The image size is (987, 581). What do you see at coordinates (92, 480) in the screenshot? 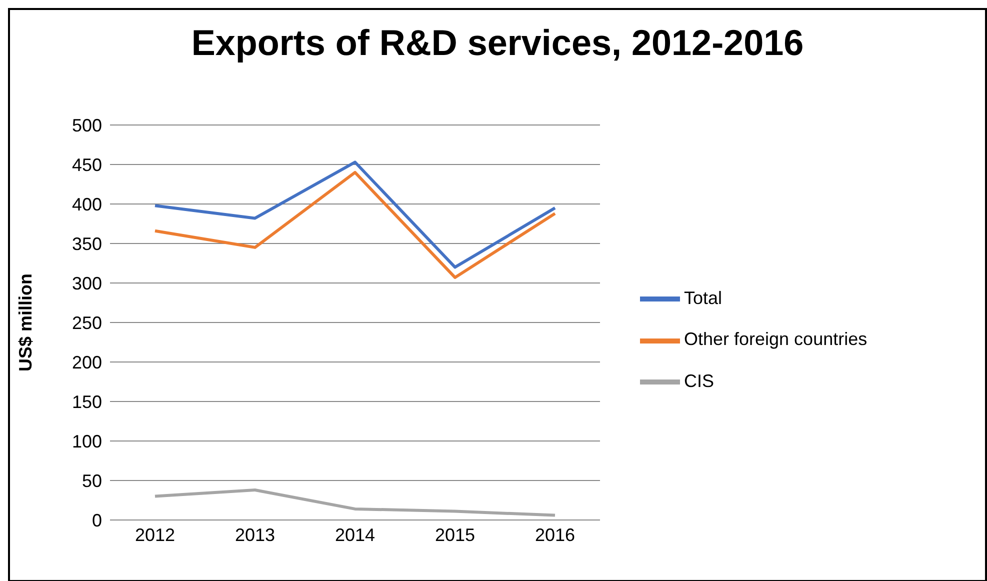
I see `y-tick-label: 50` at bounding box center [92, 480].